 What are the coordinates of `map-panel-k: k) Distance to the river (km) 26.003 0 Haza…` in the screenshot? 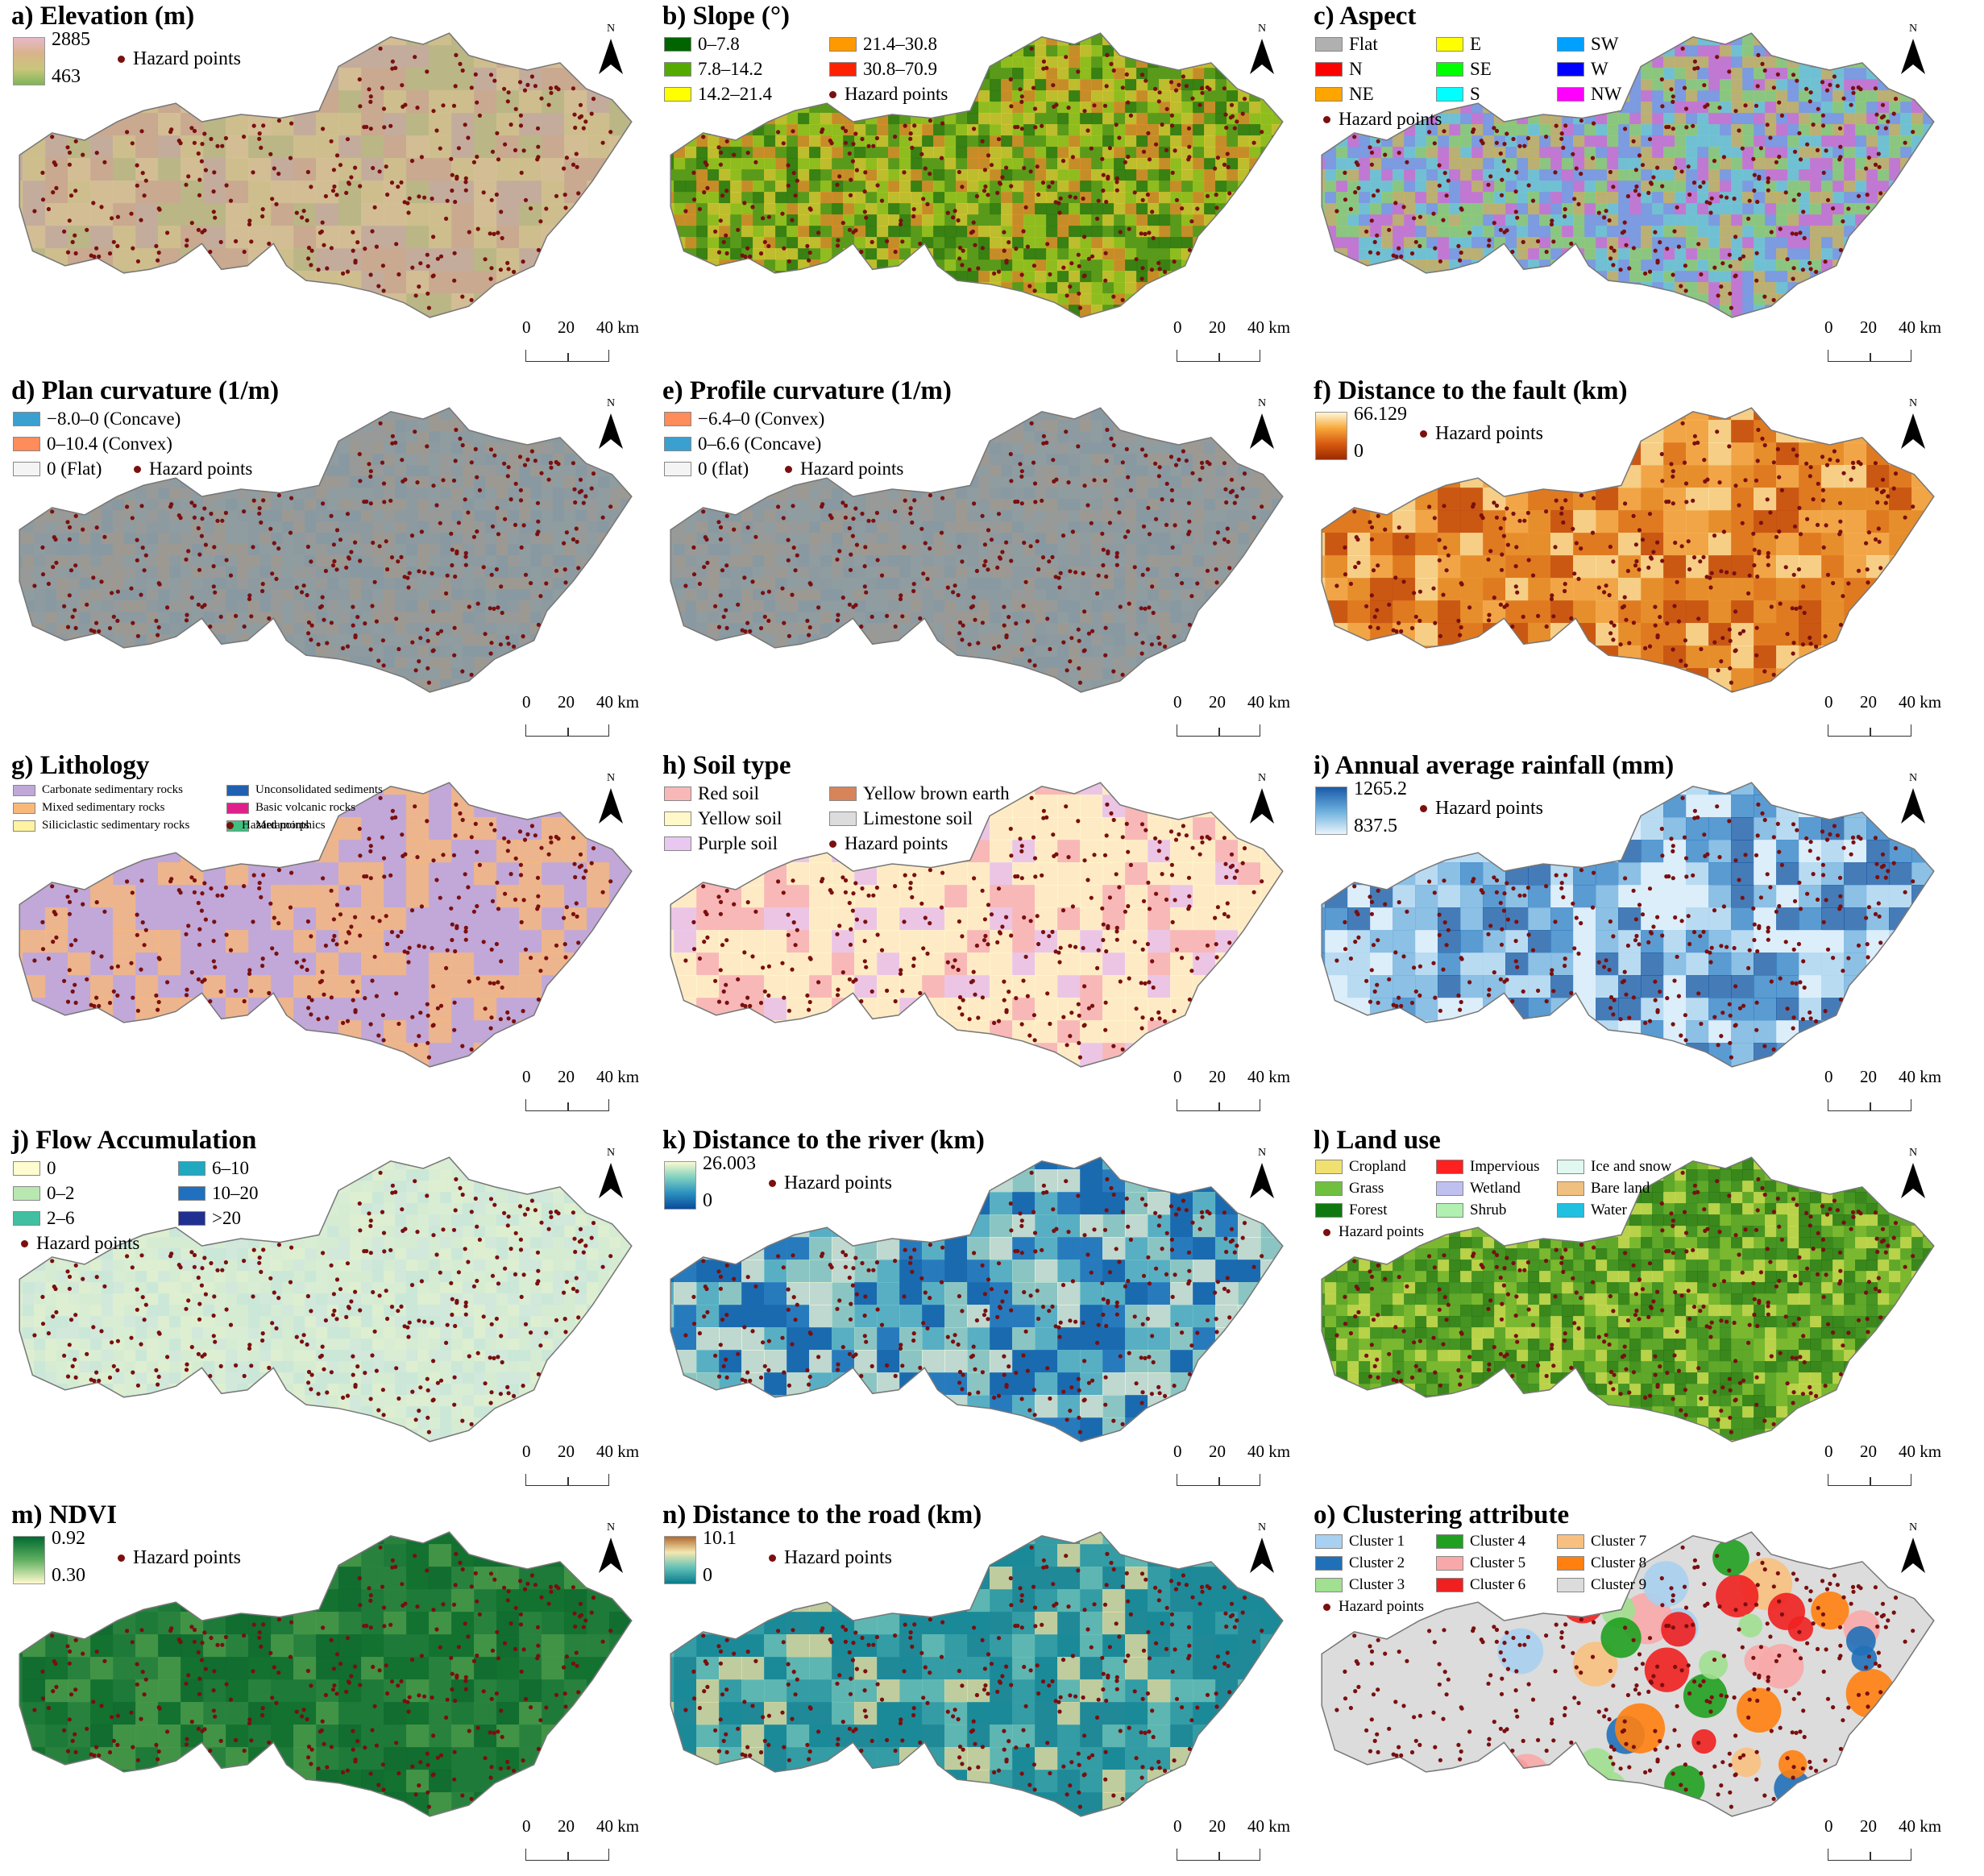 It's located at (976, 1308).